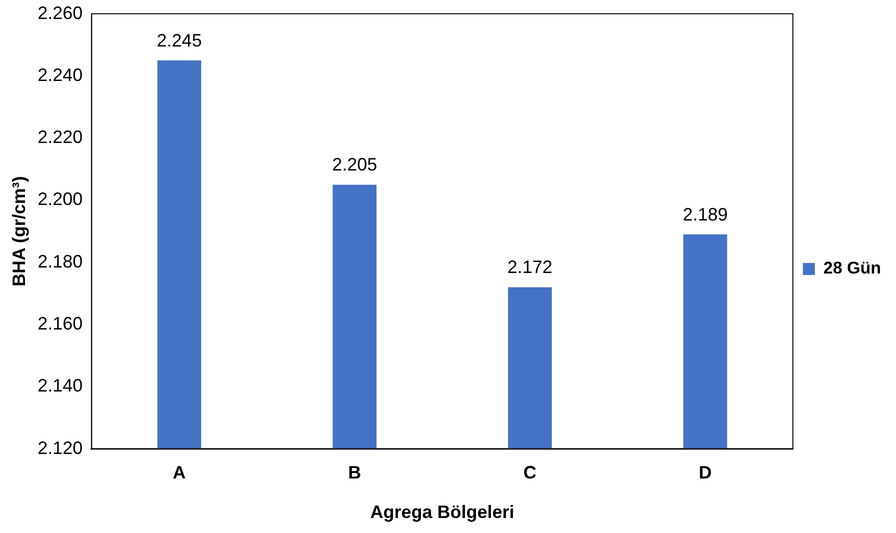  Describe the element at coordinates (18, 231) in the screenshot. I see `y-axis-title: BHA (gr/cm³)` at that location.